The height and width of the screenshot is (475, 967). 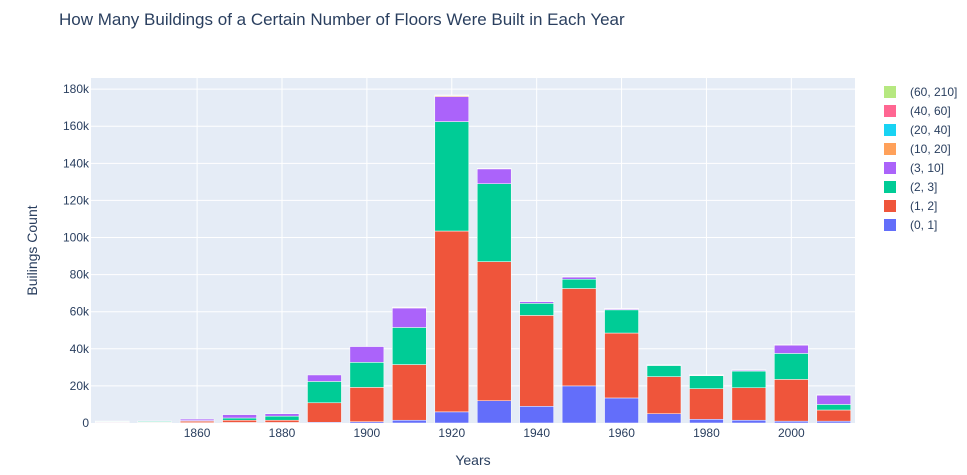 I want to click on legend-label: (0, 1], so click(x=923, y=225).